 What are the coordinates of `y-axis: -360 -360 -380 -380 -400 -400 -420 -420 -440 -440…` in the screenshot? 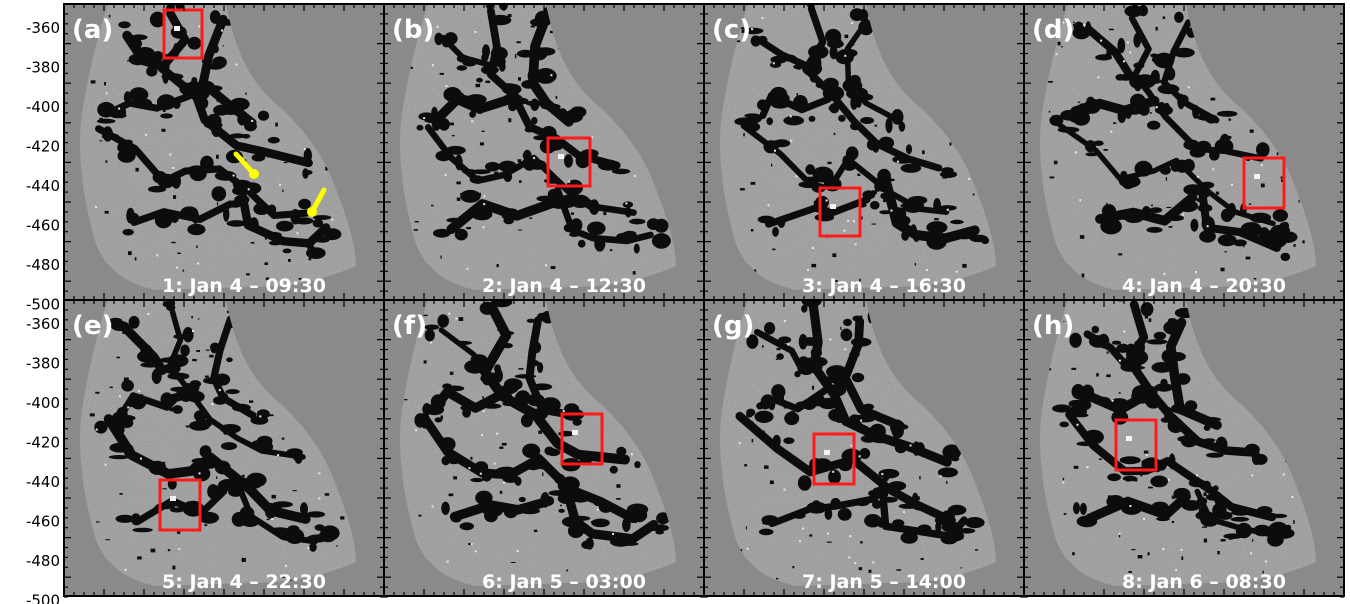 It's located at (43, 311).